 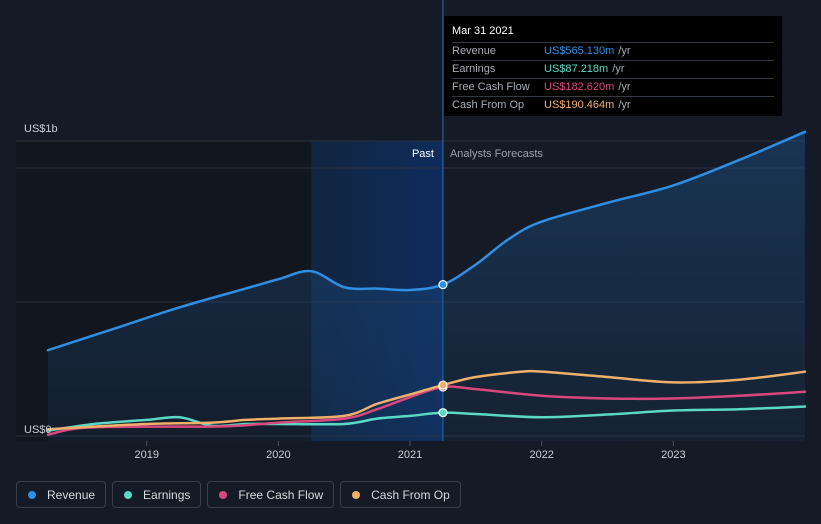 I want to click on earnings-marker, so click(x=443, y=413).